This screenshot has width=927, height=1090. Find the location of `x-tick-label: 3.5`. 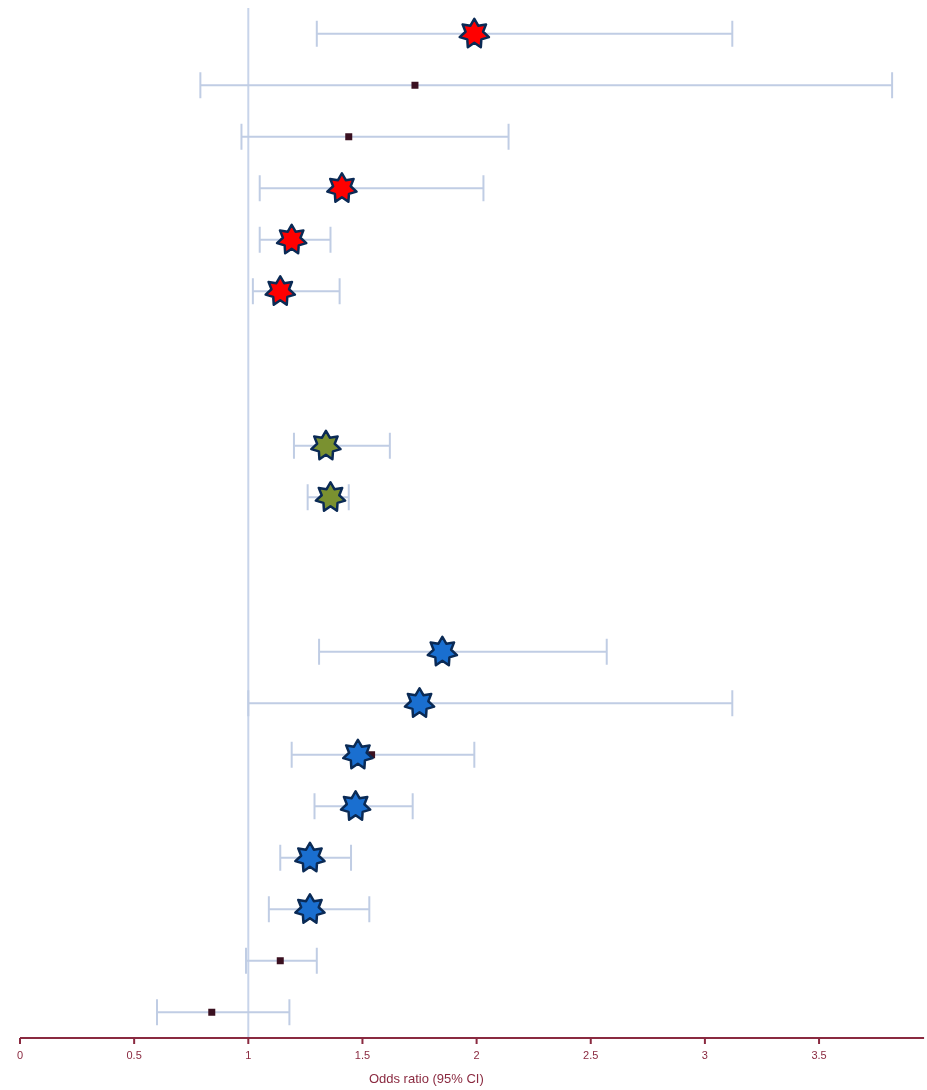

x-tick-label: 3.5 is located at coordinates (819, 1055).